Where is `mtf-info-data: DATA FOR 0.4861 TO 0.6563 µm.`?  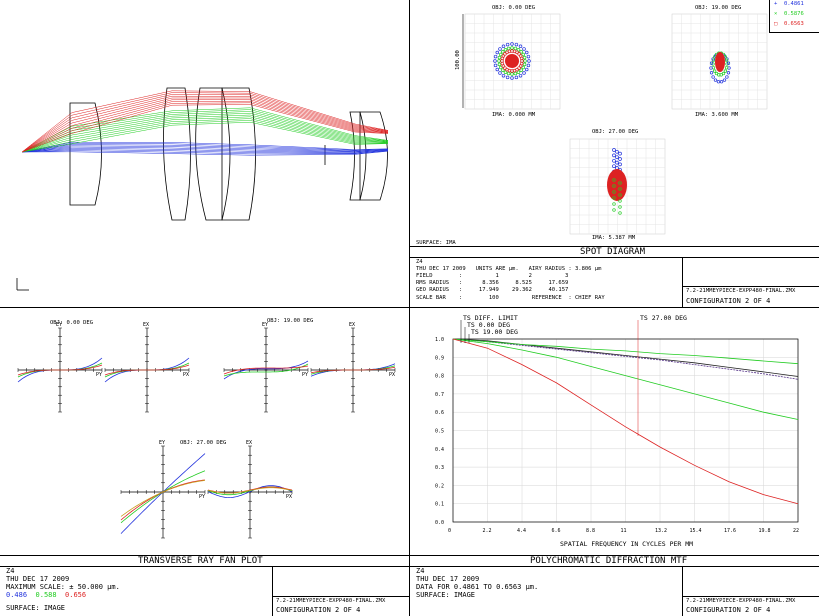 mtf-info-data: DATA FOR 0.4861 TO 0.6563 µm. is located at coordinates (477, 587).